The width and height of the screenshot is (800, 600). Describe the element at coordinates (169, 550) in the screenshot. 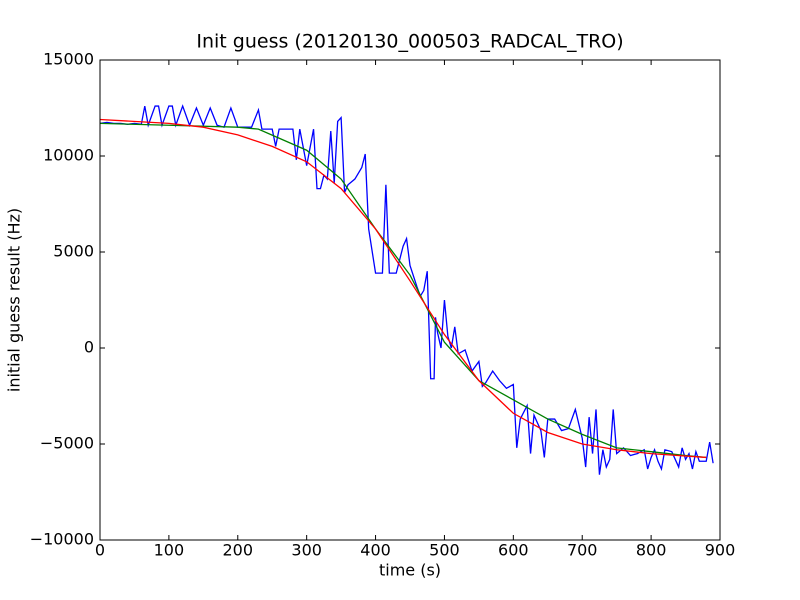

I see `x-tick-label: 100` at that location.